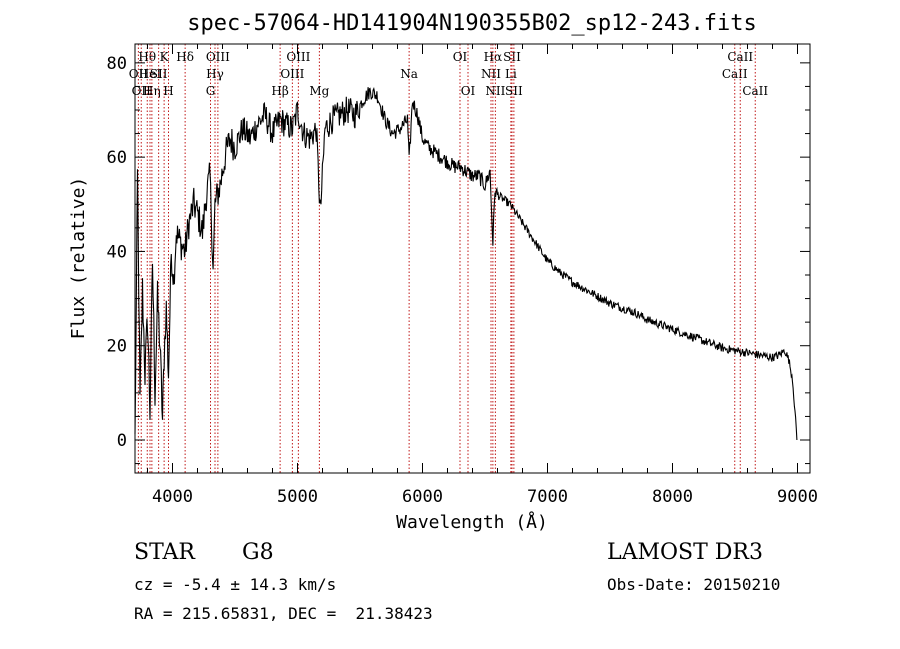 The image size is (900, 649). What do you see at coordinates (78, 258) in the screenshot?
I see `y-axis-label: Flux (relative)` at bounding box center [78, 258].